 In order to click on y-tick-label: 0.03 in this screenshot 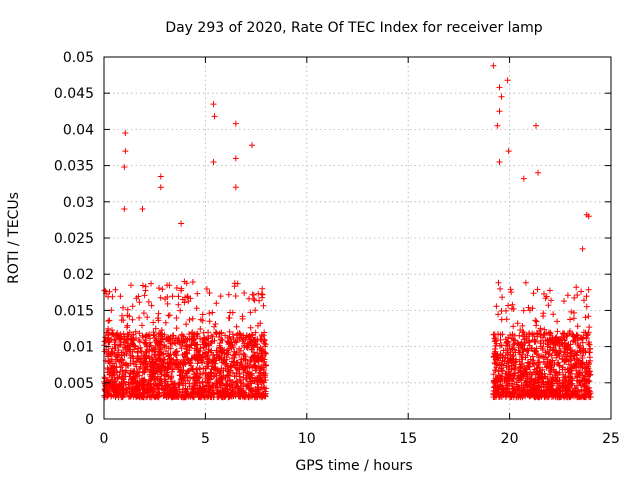, I will do `click(78, 203)`.